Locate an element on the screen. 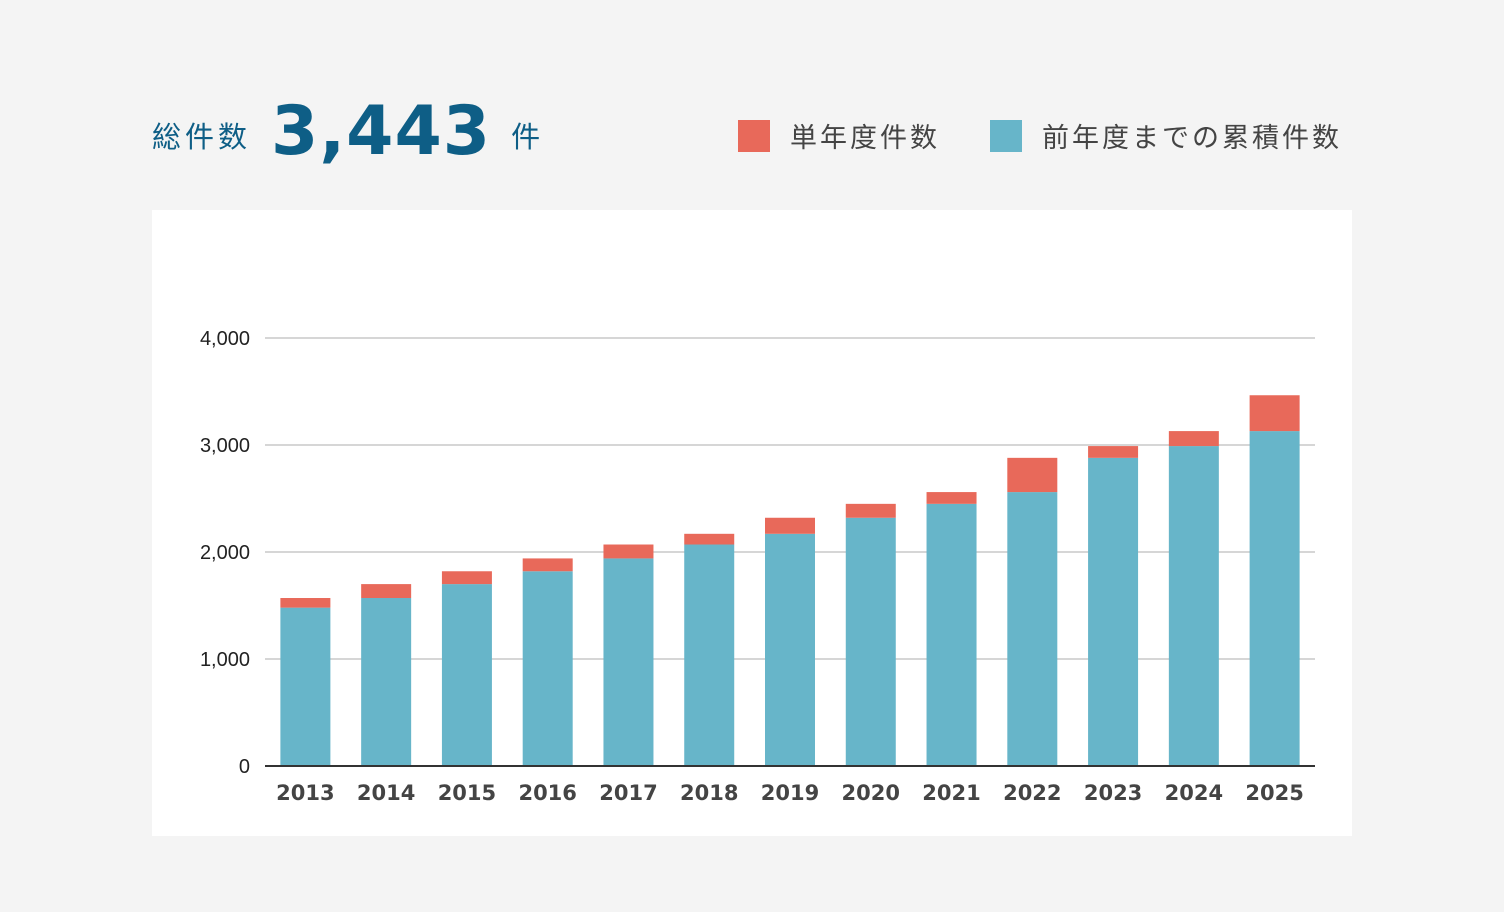 The image size is (1504, 912). x-tick-label: 2013 is located at coordinates (305, 793).